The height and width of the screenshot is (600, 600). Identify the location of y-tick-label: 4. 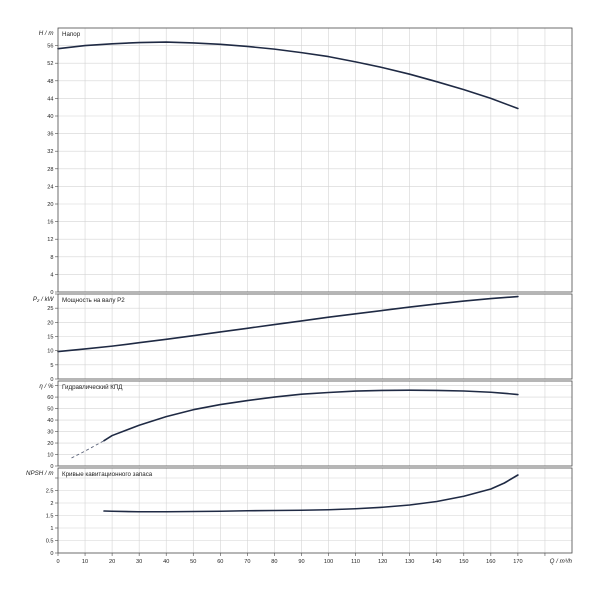
(51, 275).